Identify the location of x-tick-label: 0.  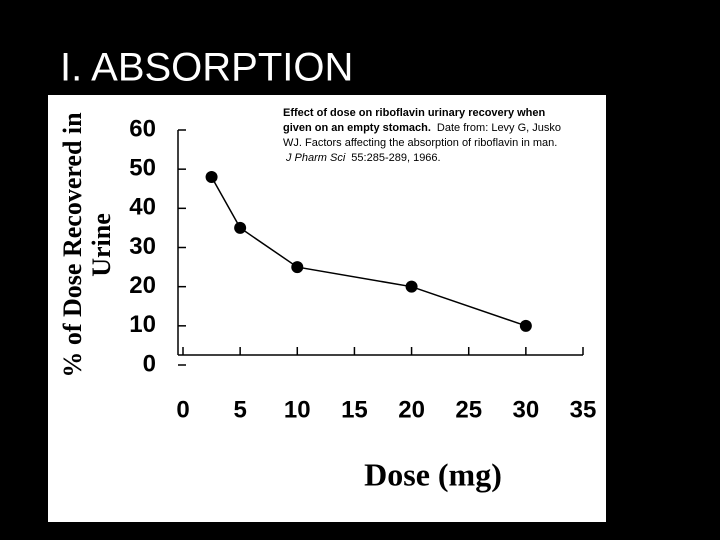
(182, 409).